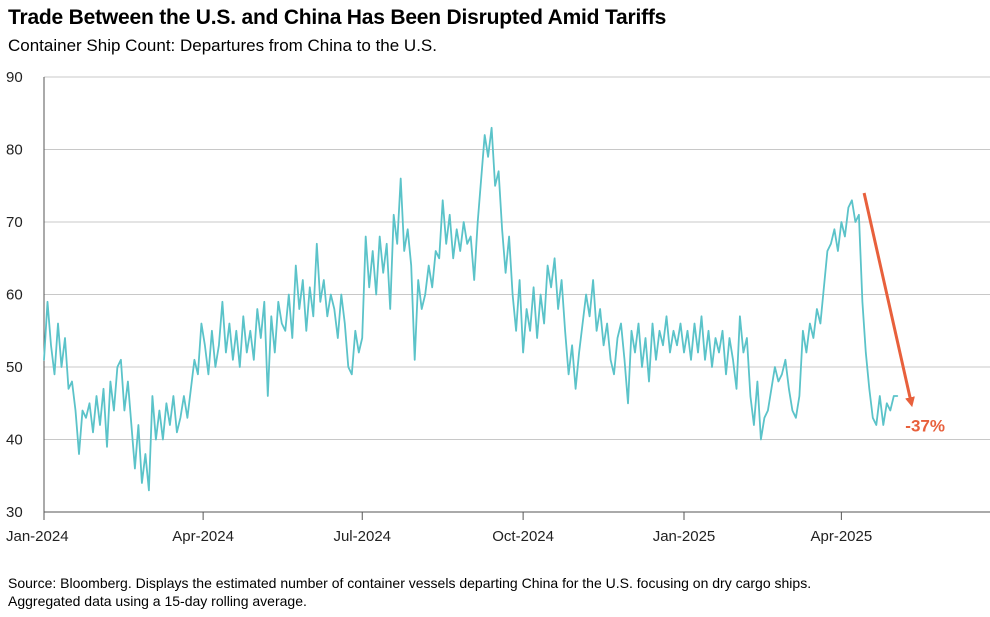  What do you see at coordinates (925, 425) in the screenshot?
I see `annotation-label-0: -37%` at bounding box center [925, 425].